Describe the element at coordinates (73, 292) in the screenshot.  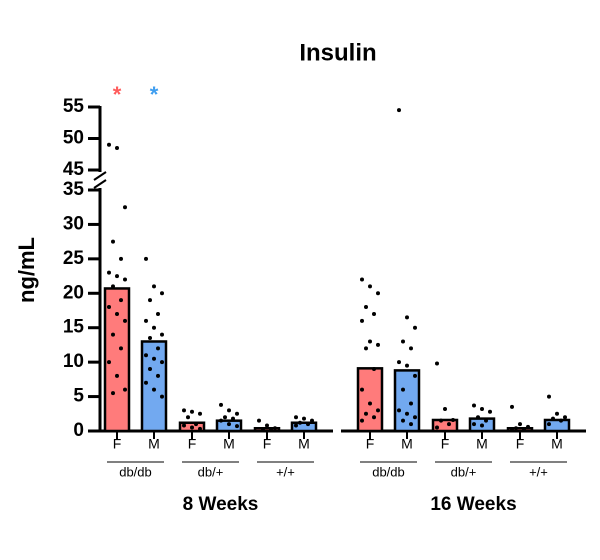
I see `y-tick-label: 20` at that location.